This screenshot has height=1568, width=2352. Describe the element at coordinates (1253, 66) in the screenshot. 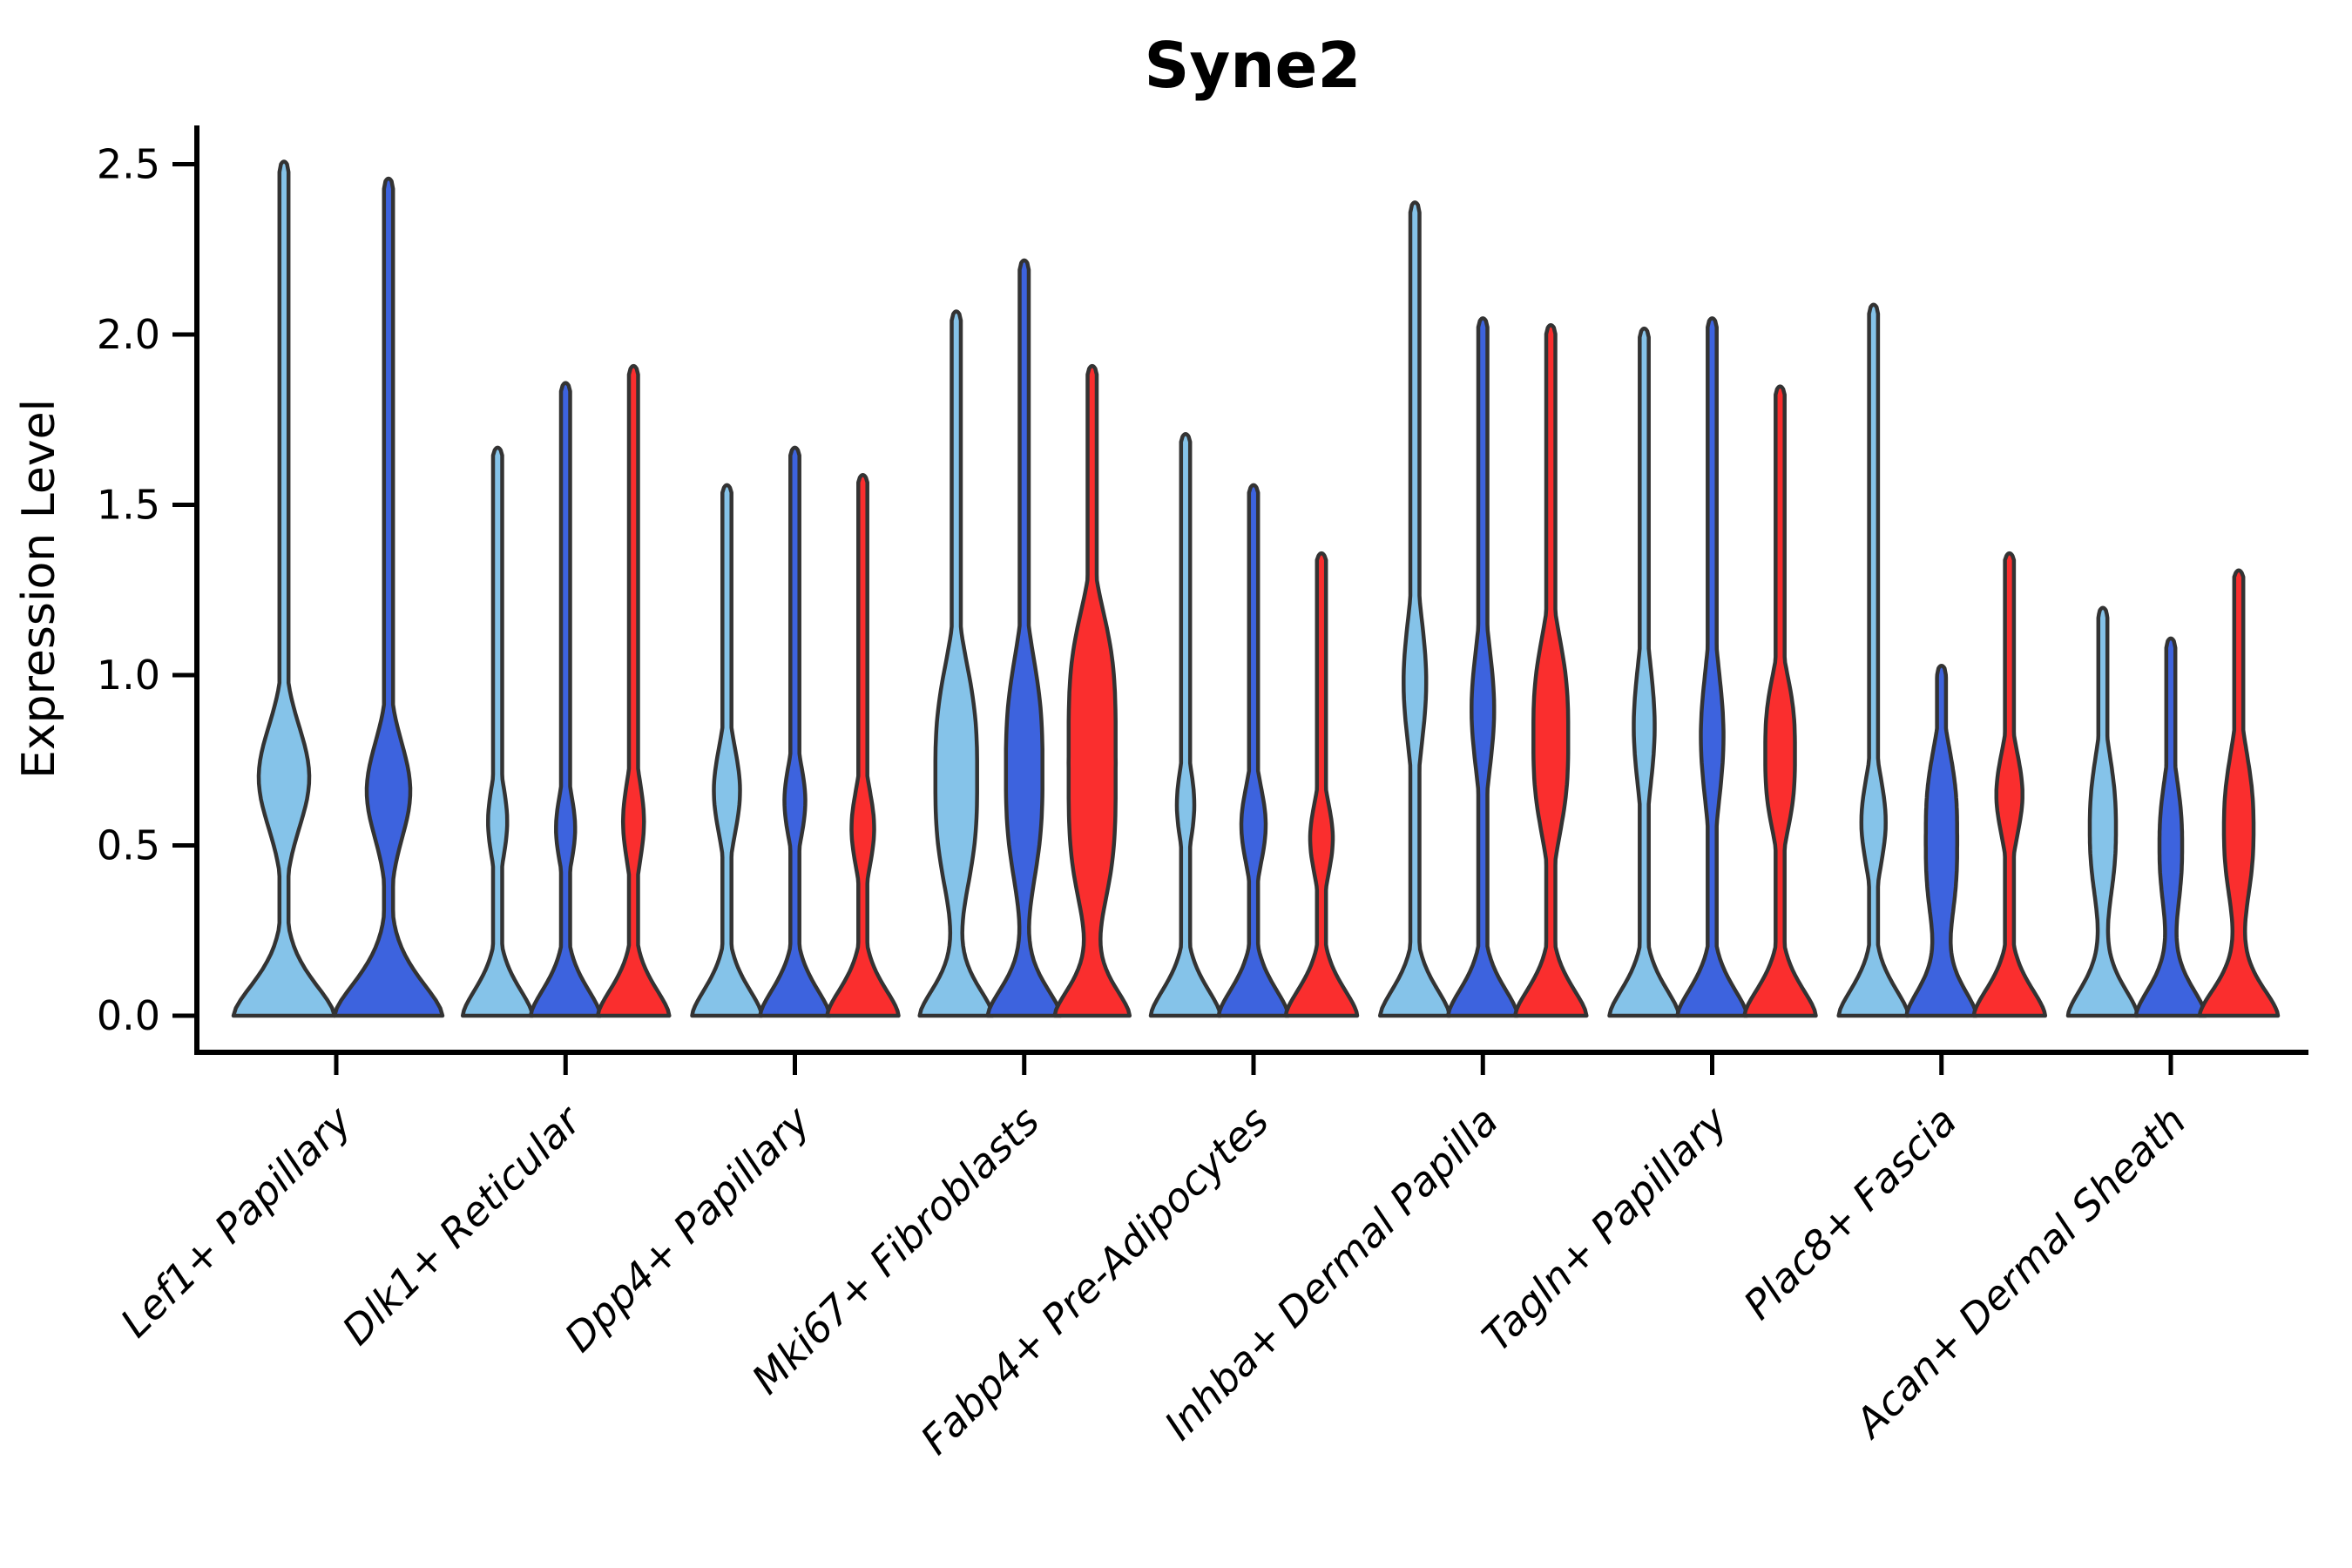

I see `chart-title: Syne2` at that location.